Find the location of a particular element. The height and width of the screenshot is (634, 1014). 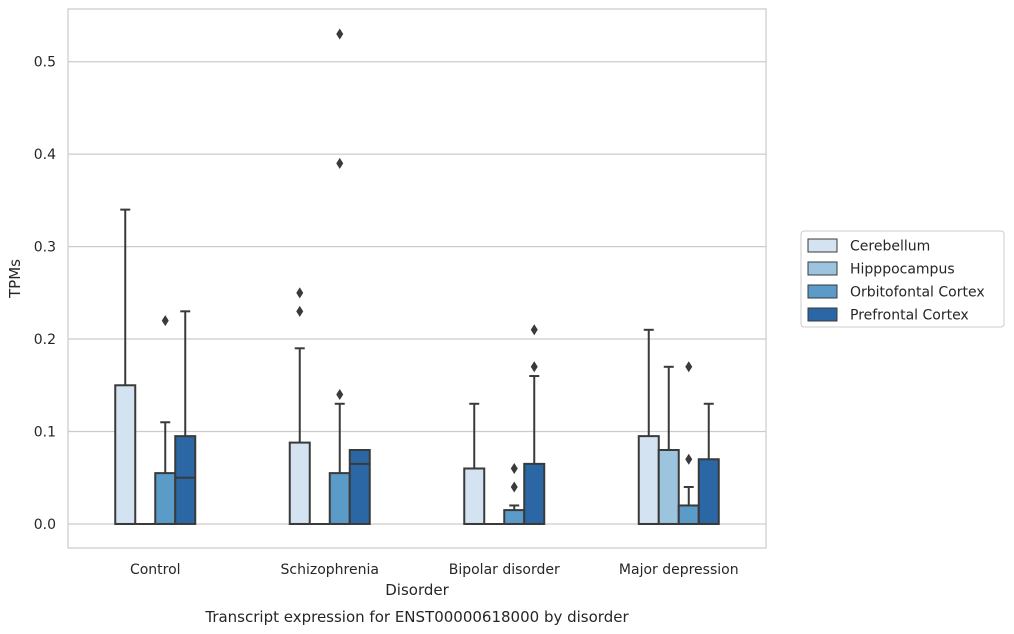

y-tick-label: 0.0 is located at coordinates (45, 525).